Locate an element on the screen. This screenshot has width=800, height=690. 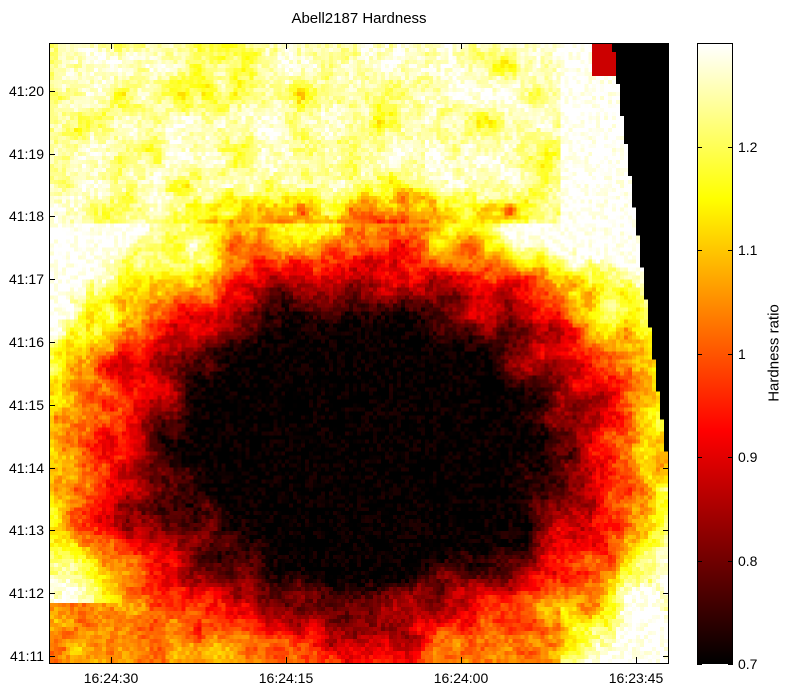
colorbar-tick-label: 0.8 is located at coordinates (748, 560).